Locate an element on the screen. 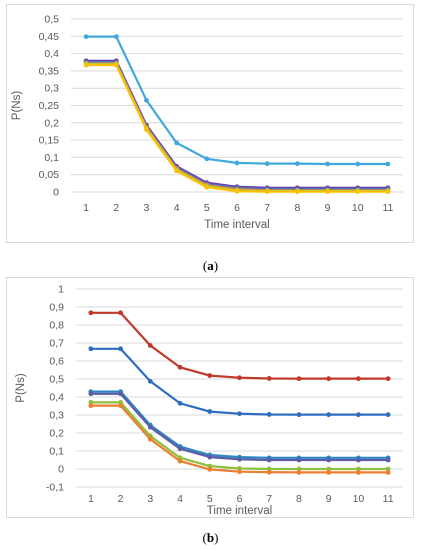 The height and width of the screenshot is (550, 421). chart-b-x-tick-label: 5 is located at coordinates (210, 499).